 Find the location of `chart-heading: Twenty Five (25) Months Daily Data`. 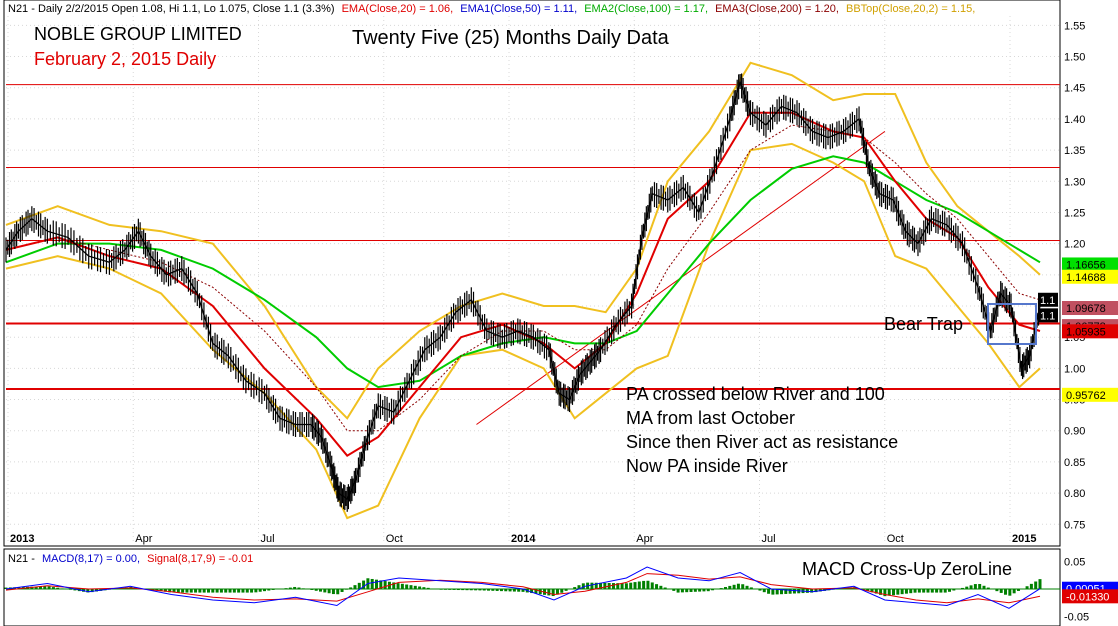

chart-heading: Twenty Five (25) Months Daily Data is located at coordinates (511, 38).